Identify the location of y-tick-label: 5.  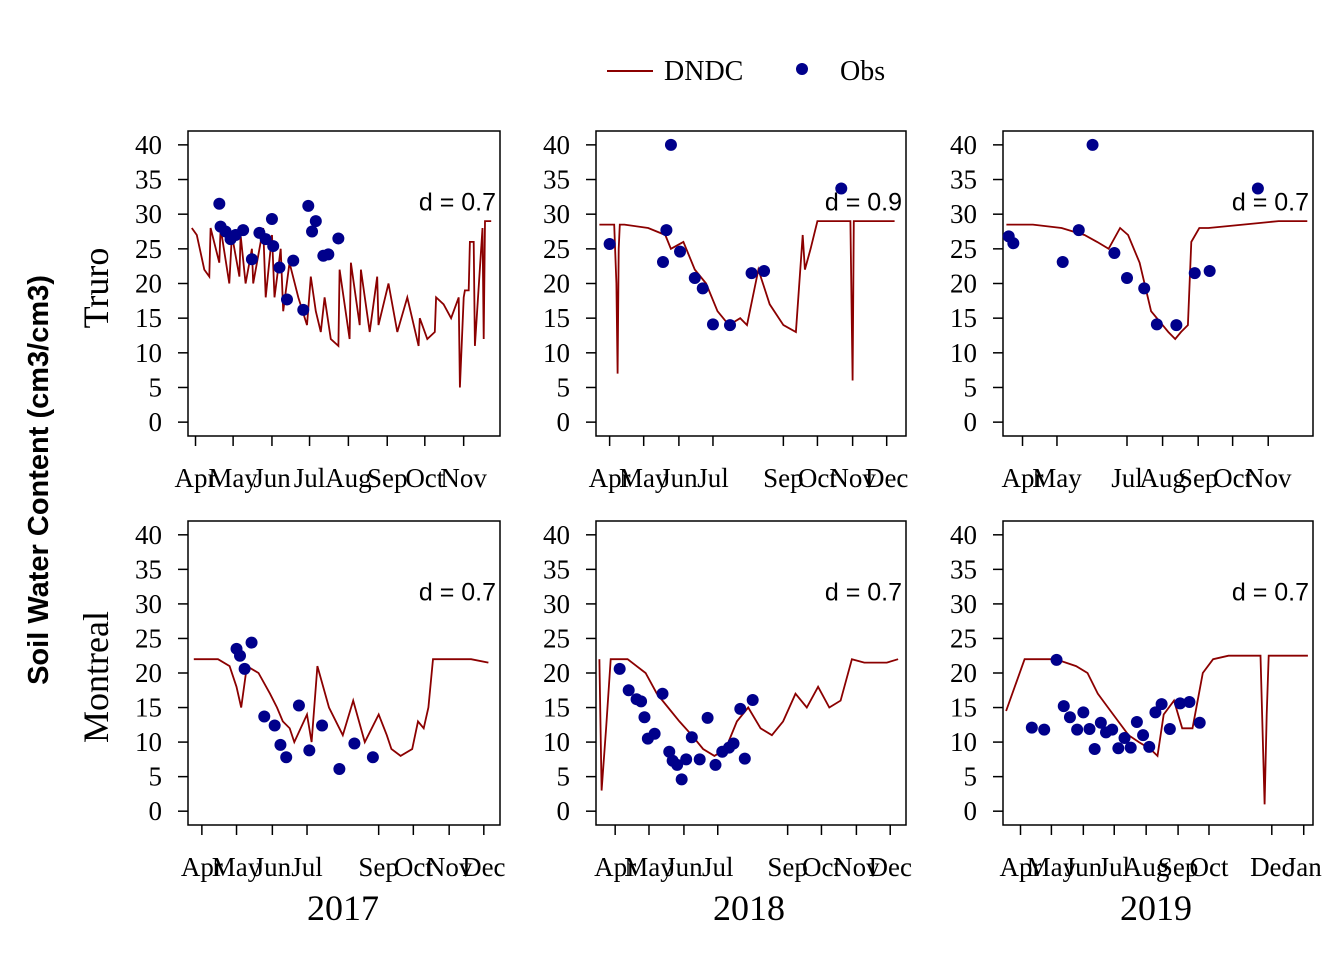
(971, 777).